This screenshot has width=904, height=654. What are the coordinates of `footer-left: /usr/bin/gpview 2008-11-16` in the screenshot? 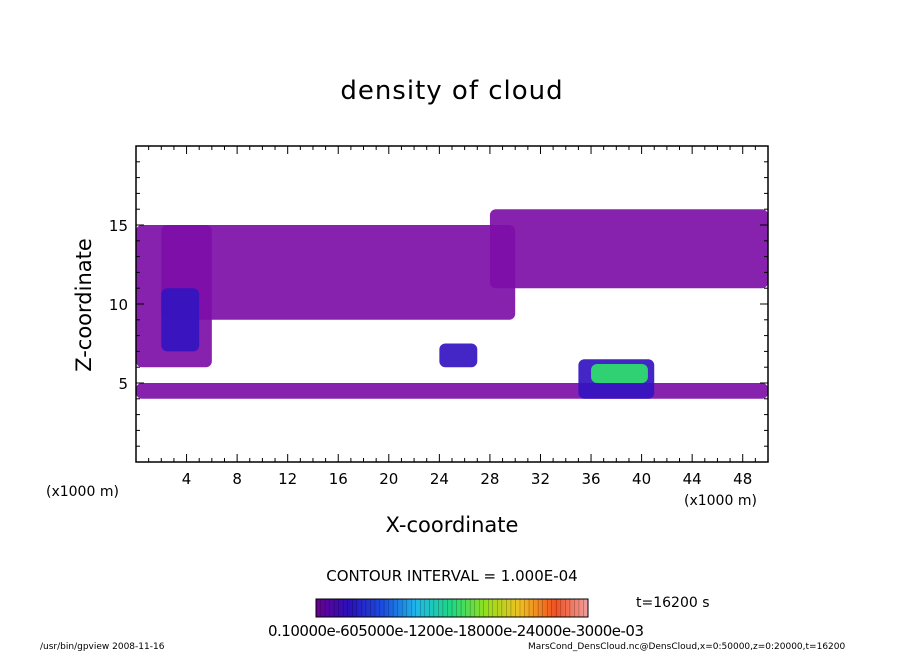 It's located at (102, 647).